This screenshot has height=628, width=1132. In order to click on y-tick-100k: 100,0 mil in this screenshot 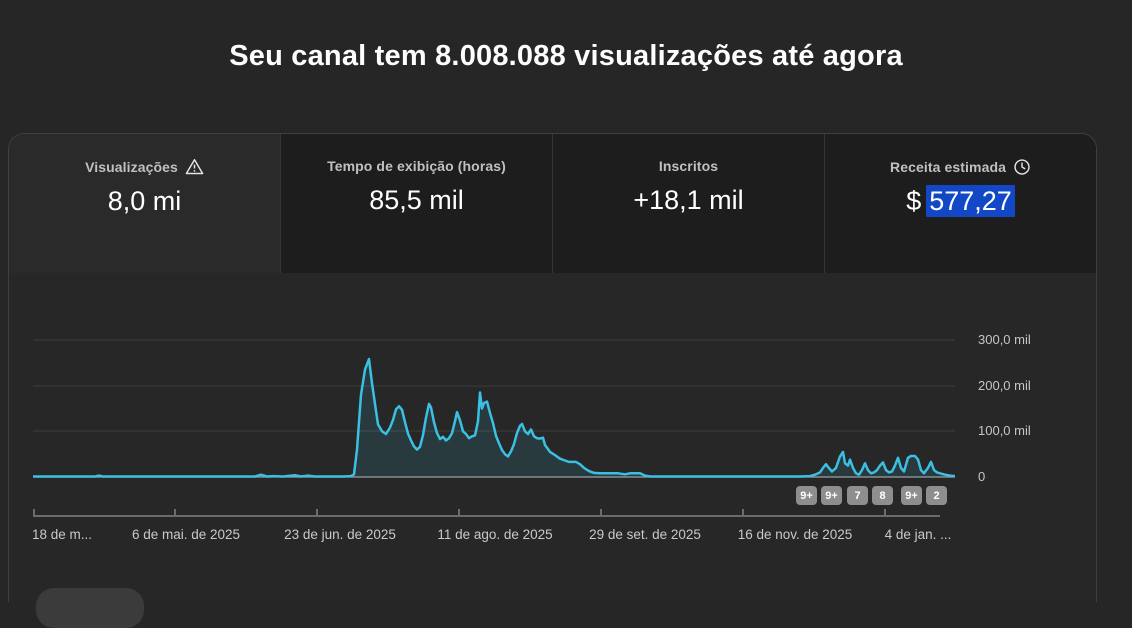, I will do `click(1004, 430)`.